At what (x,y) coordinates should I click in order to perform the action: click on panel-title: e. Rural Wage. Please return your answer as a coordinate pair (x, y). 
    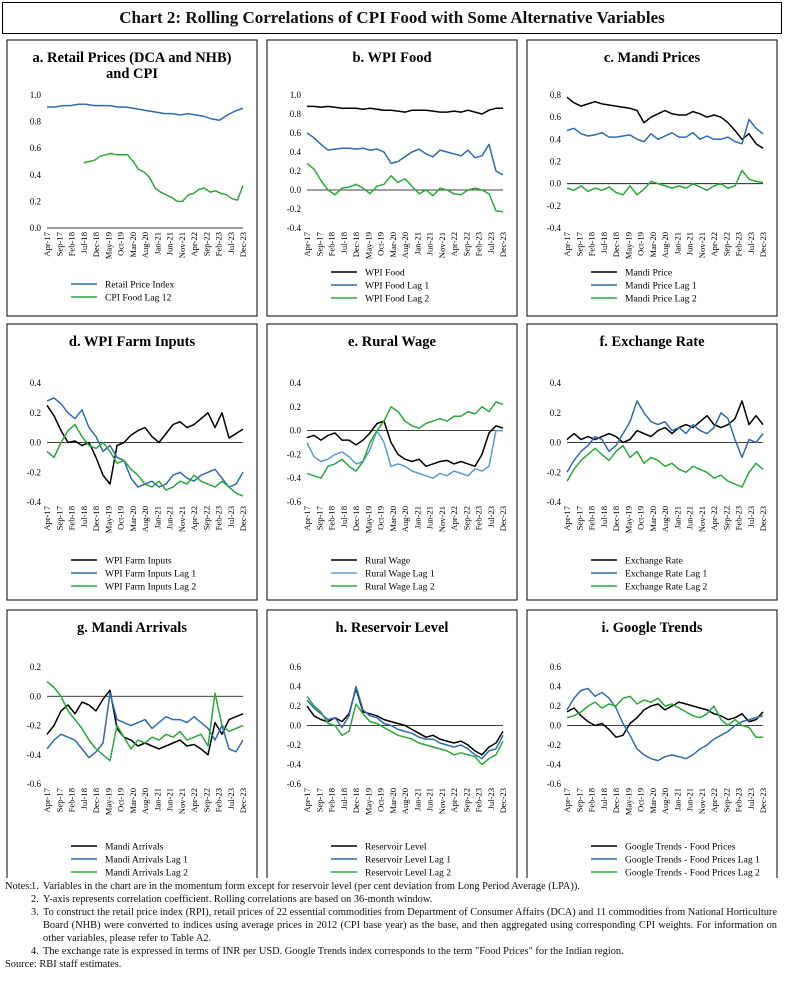
    Looking at the image, I should click on (392, 342).